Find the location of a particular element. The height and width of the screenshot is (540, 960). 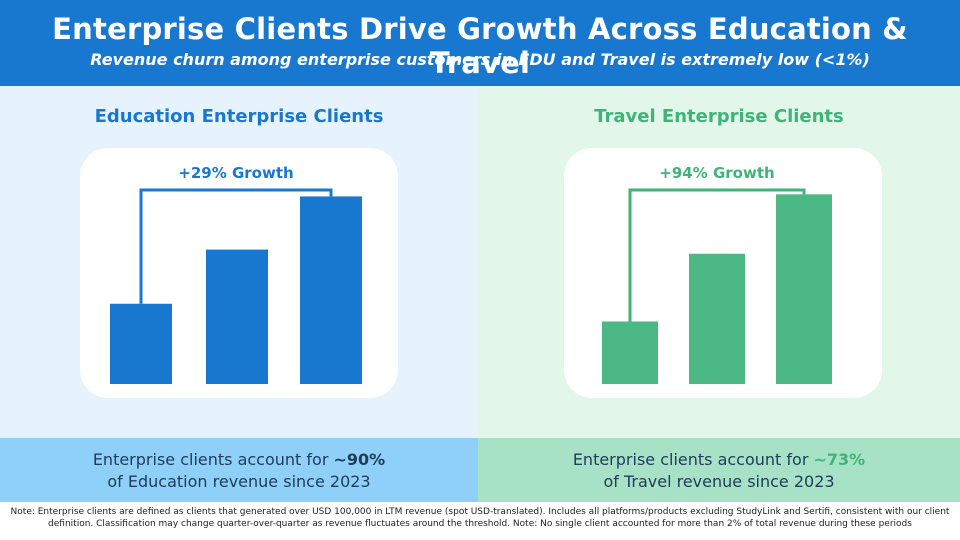

travel-bar-2024 is located at coordinates (717, 318).